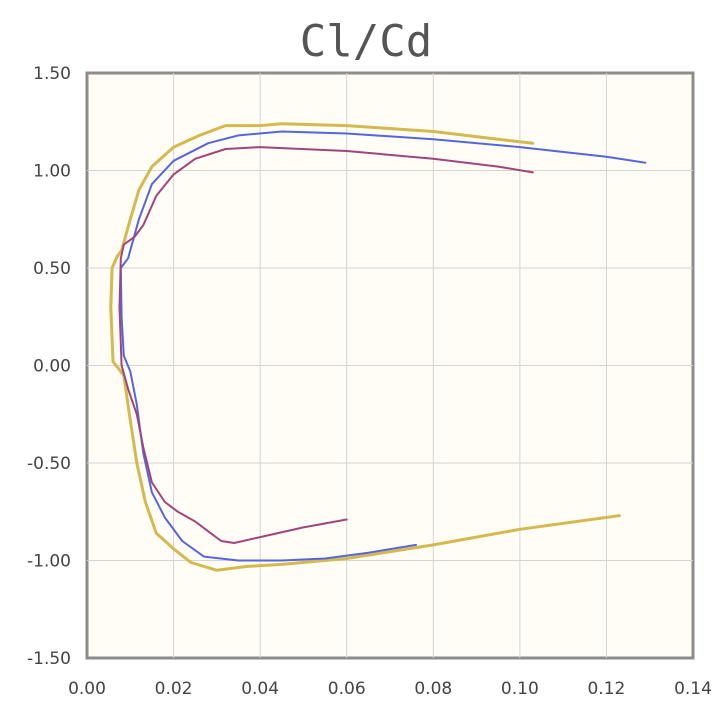  I want to click on x-axis-ticks: 0.00 0.02 0.04 0.06 0.08 0.10 0.12 0.14, so click(390, 689).